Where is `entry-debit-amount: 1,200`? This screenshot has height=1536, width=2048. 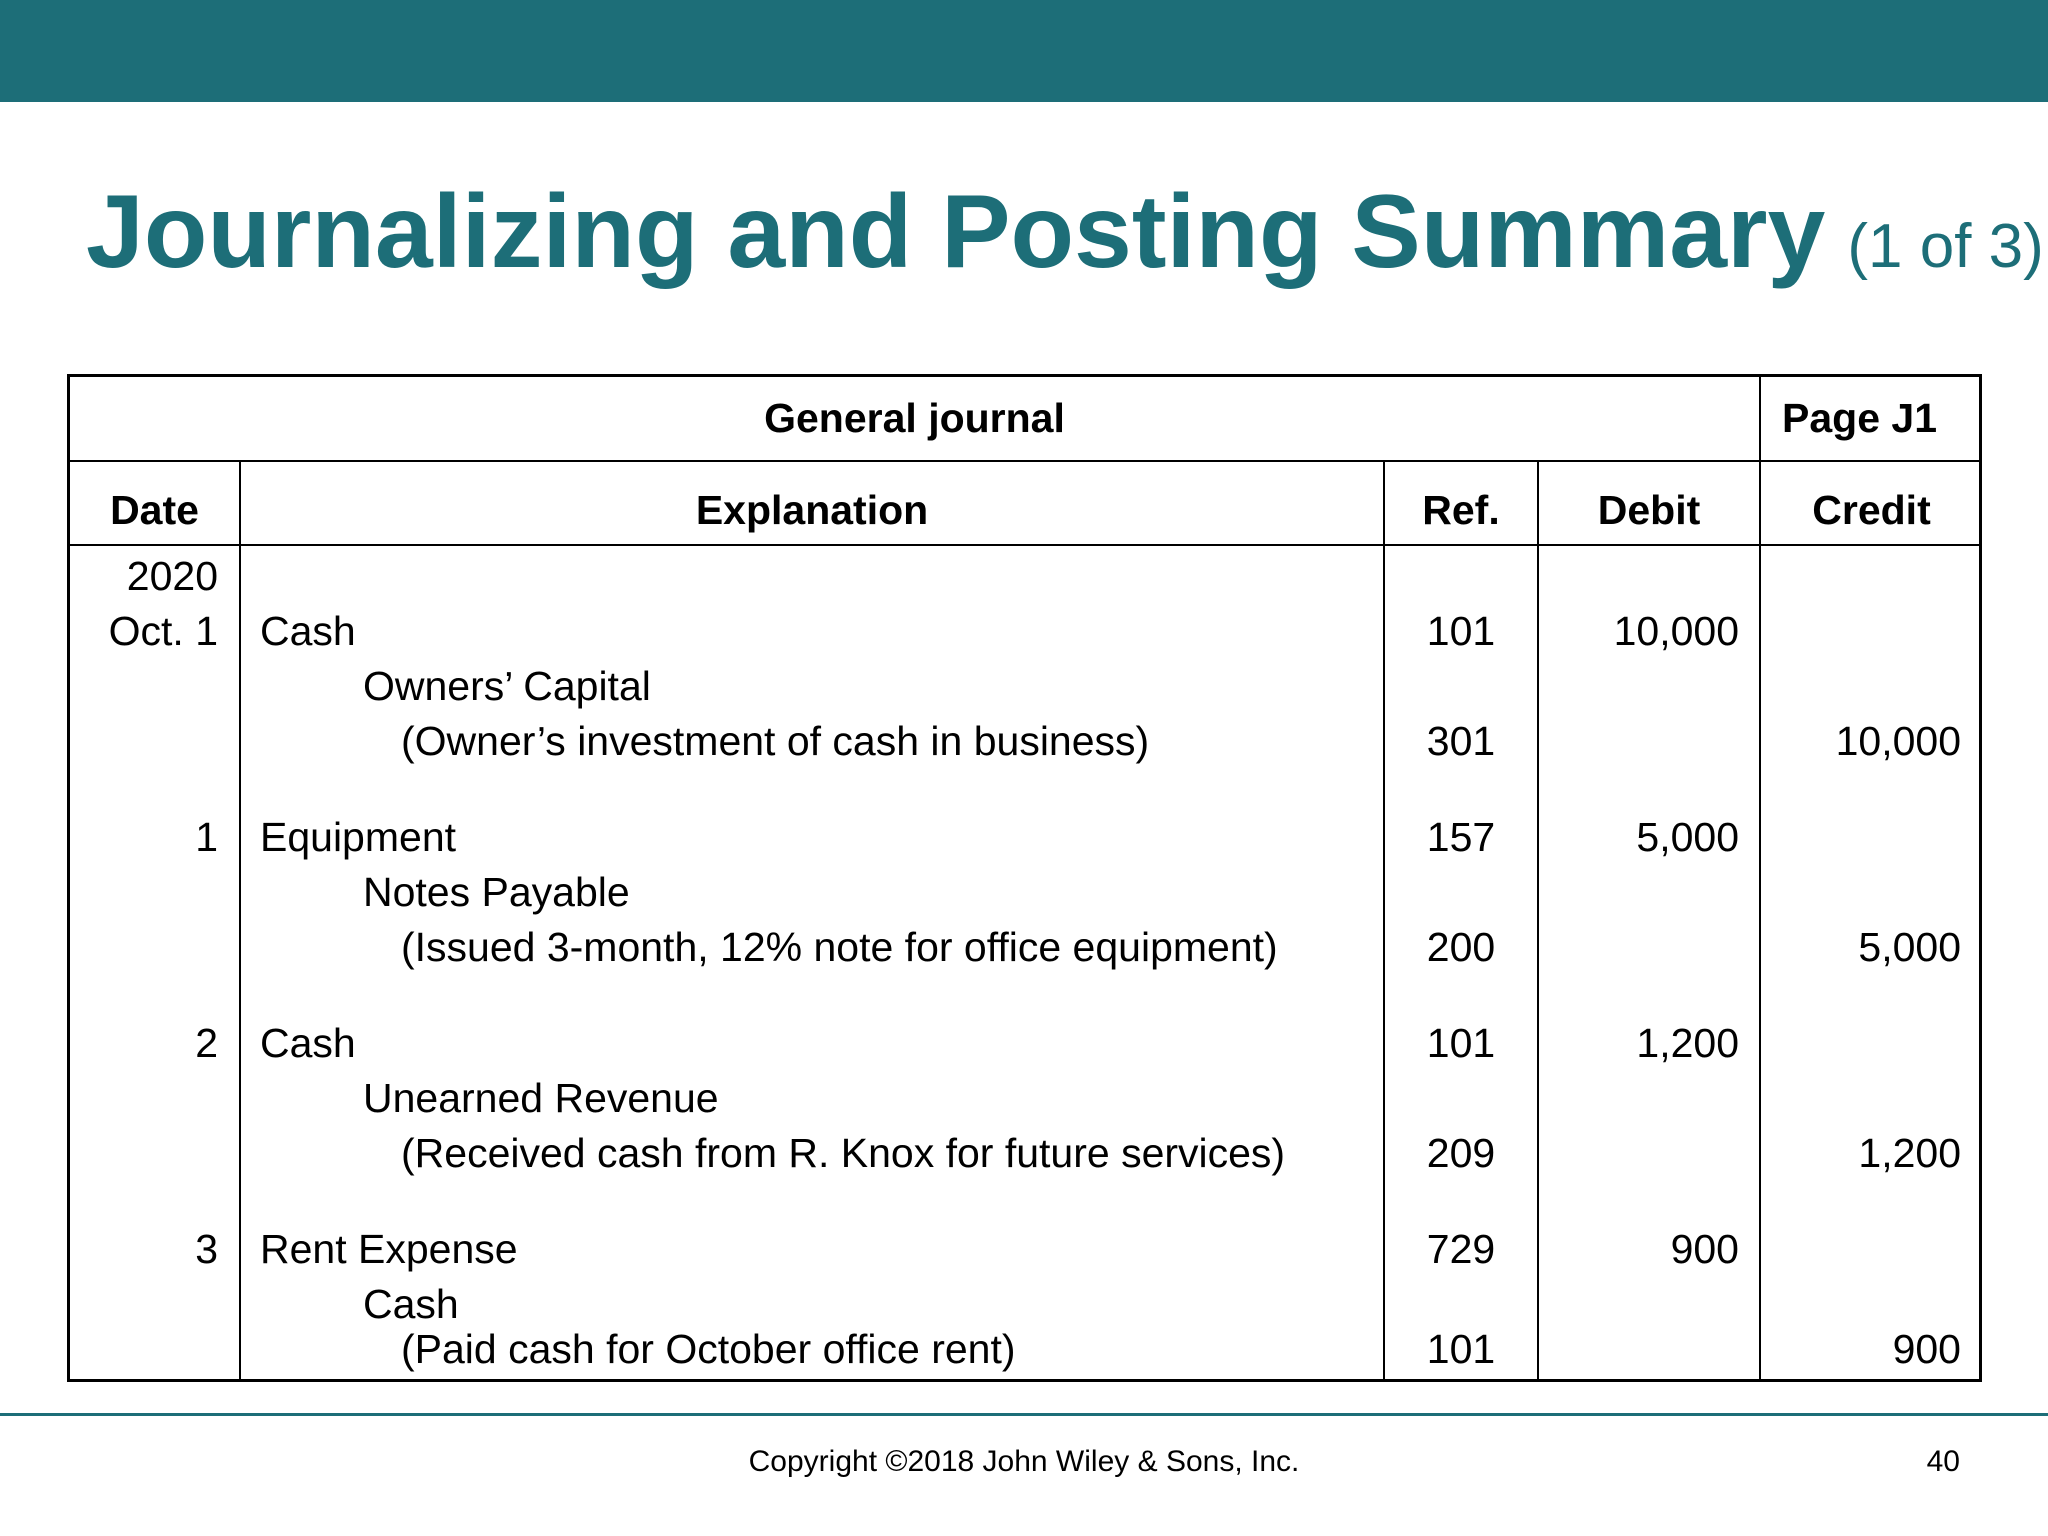 entry-debit-amount: 1,200 is located at coordinates (1687, 1043).